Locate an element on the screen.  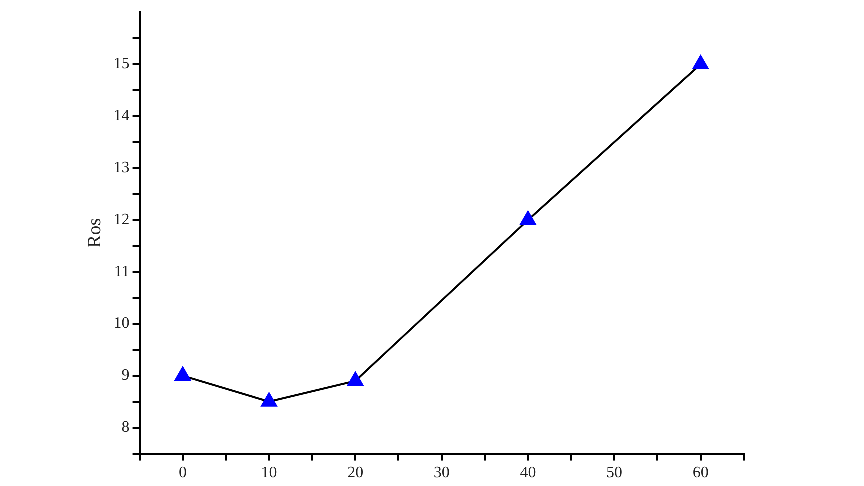
x-tick-label: 20 is located at coordinates (356, 473).